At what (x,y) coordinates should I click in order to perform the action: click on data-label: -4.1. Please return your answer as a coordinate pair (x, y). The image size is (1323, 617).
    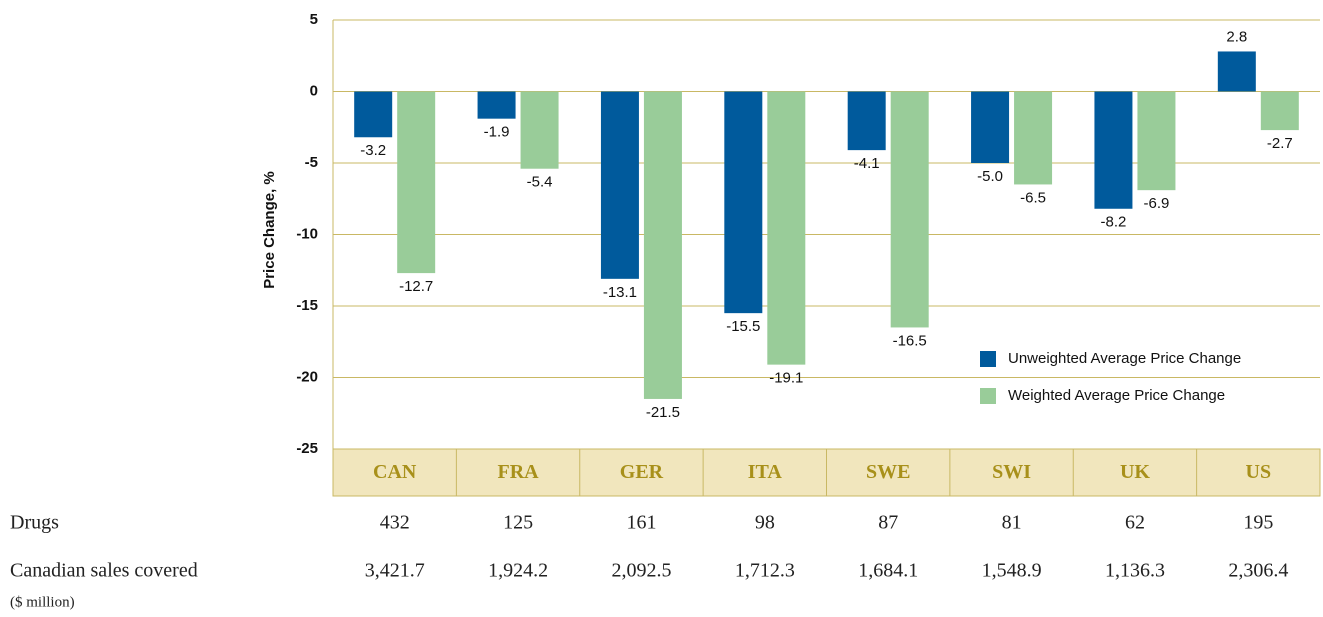
    Looking at the image, I should click on (867, 163).